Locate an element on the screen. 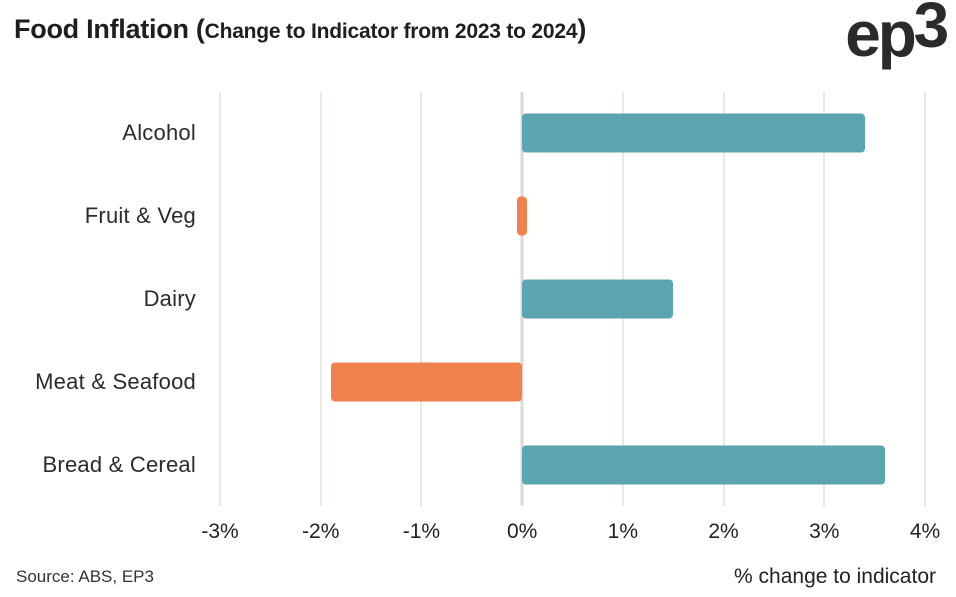 The height and width of the screenshot is (597, 956). x-tick-label--1: -1% is located at coordinates (421, 531).